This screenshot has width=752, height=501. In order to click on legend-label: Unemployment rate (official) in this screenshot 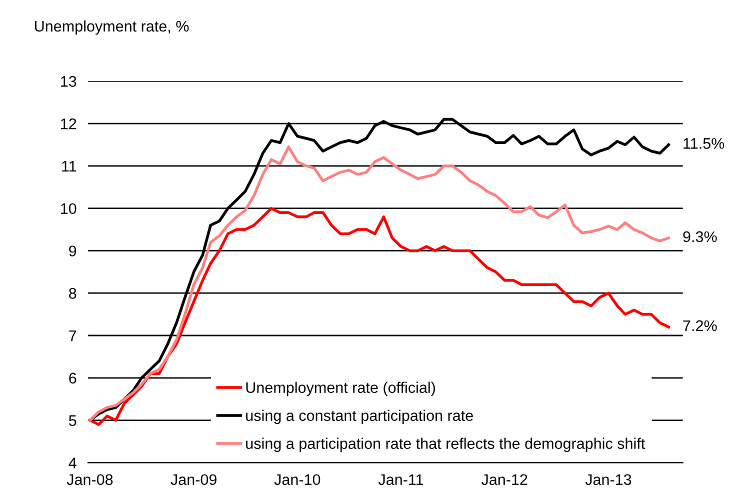, I will do `click(340, 389)`.